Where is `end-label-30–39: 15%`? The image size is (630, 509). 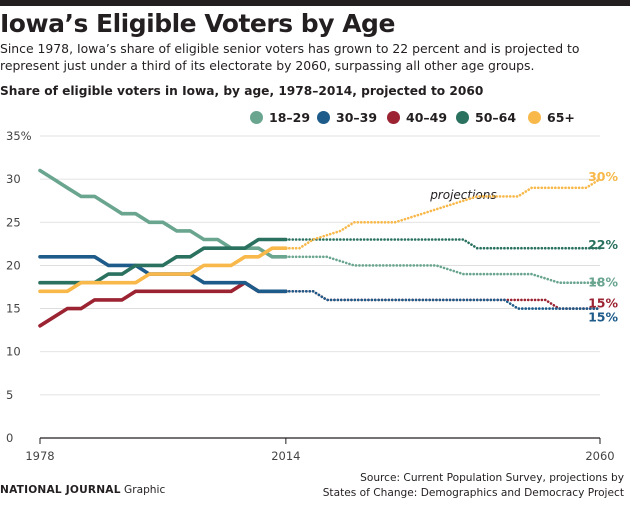
end-label-30–39: 15% is located at coordinates (603, 317).